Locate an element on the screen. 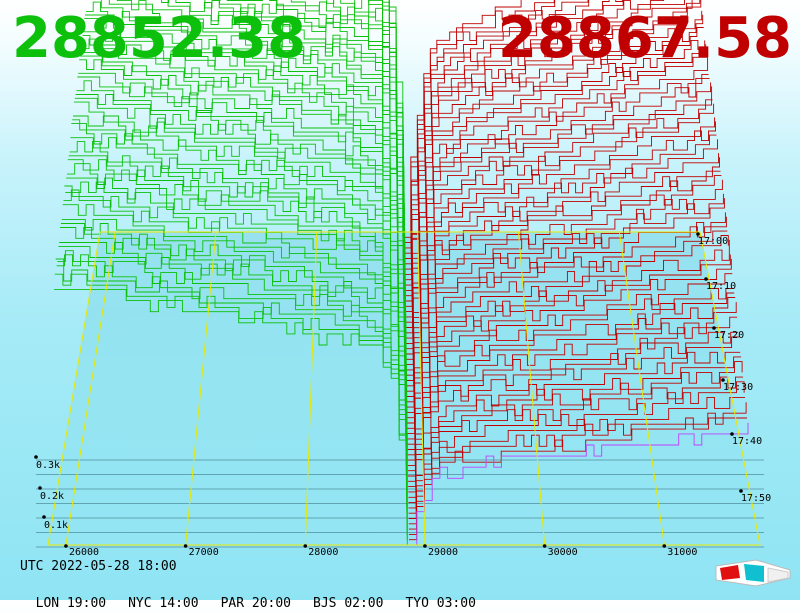  timezone-par: PAR 20:00 is located at coordinates (256, 603).